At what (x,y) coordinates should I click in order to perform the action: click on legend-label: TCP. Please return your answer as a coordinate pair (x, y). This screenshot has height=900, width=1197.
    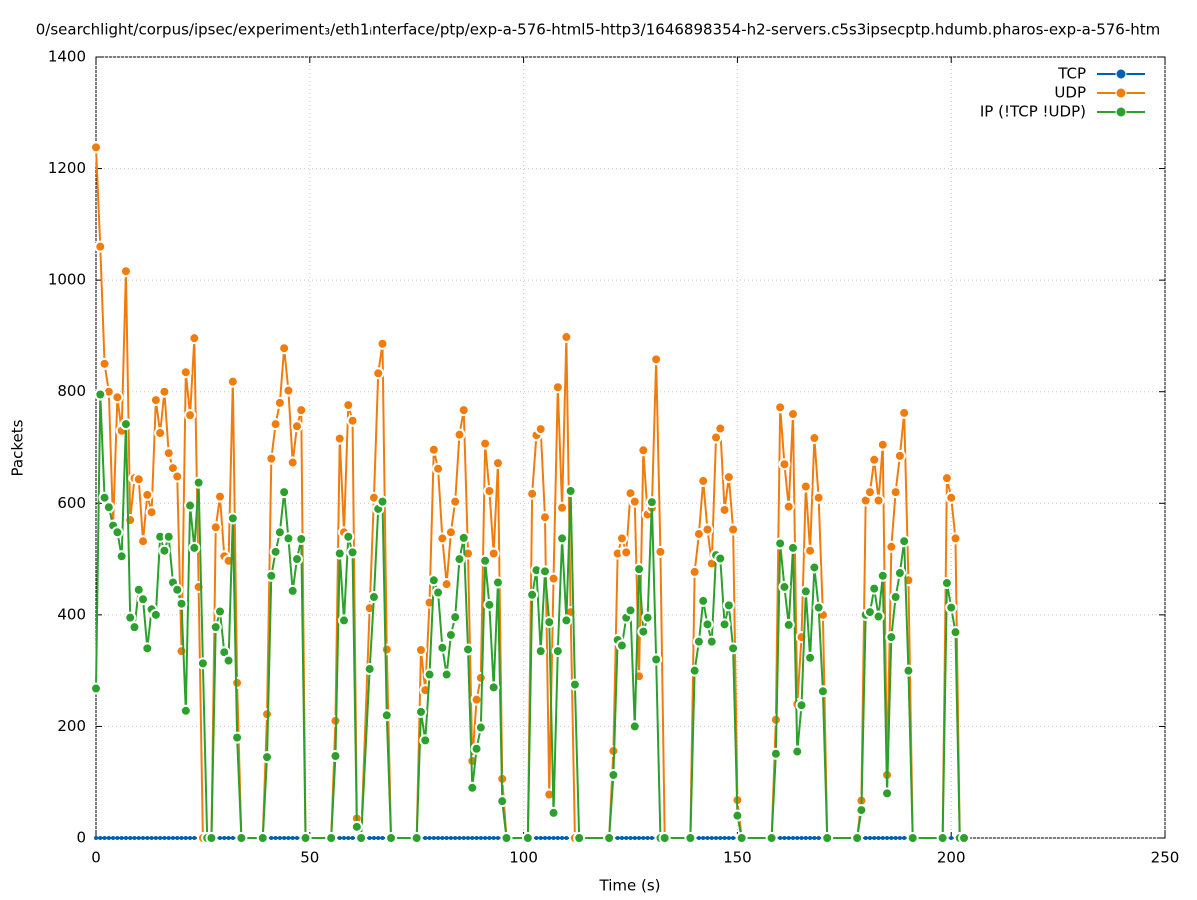
    Looking at the image, I should click on (1071, 74).